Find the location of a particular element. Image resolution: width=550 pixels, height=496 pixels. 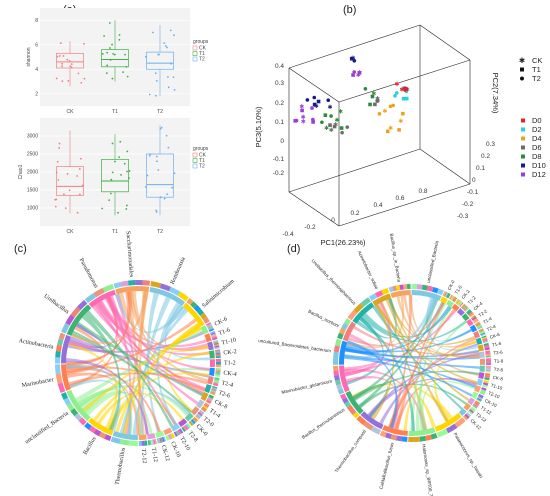

chord-diagram-d is located at coordinates (412, 363).